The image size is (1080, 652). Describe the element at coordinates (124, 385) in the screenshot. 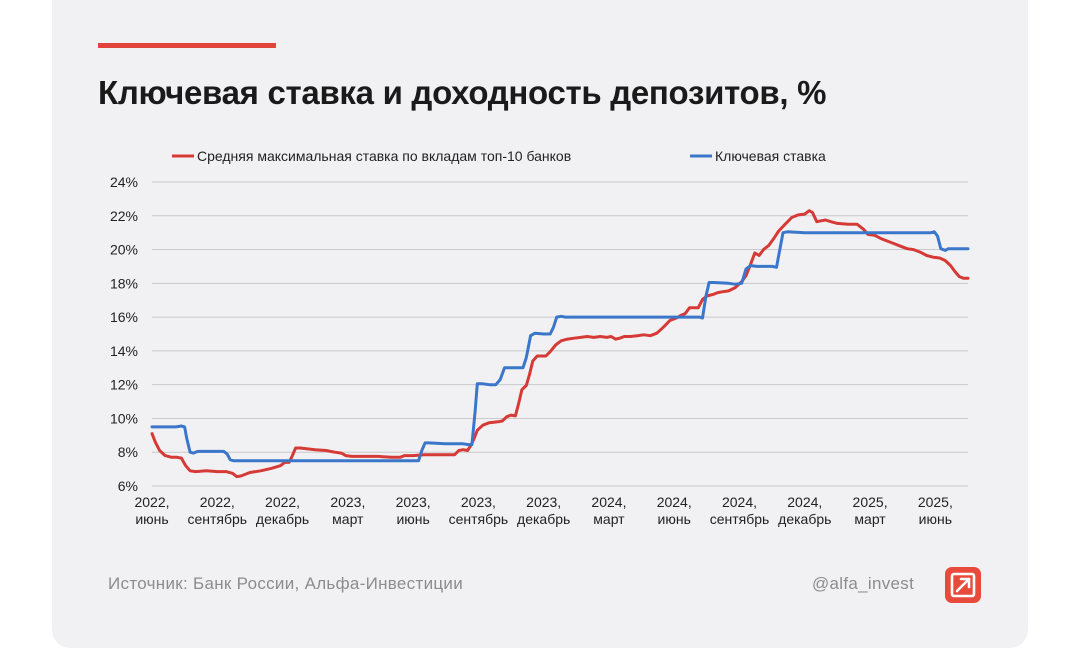

I see `y-tick-label: 12%` at that location.